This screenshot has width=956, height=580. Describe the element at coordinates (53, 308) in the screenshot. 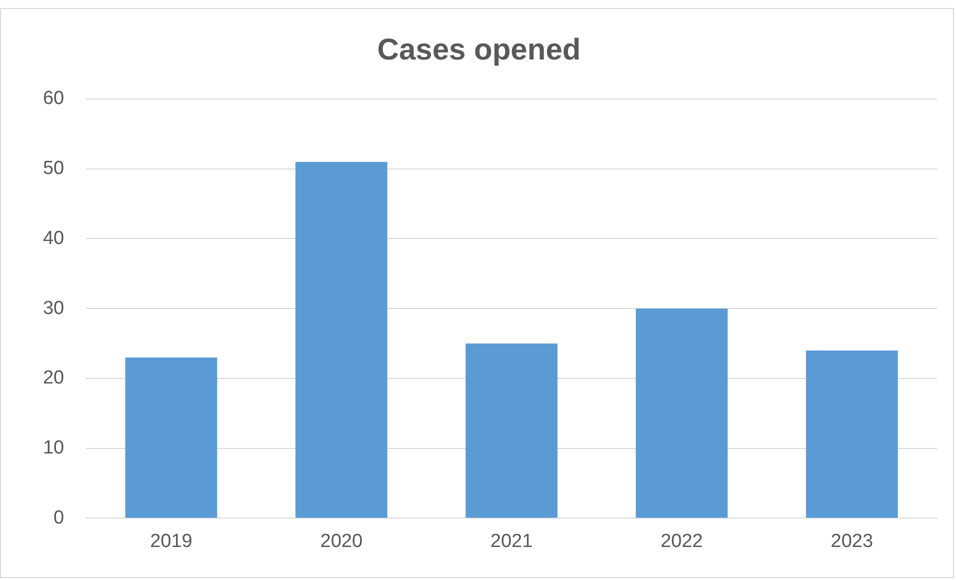

I see `y-tick-label: 30` at that location.